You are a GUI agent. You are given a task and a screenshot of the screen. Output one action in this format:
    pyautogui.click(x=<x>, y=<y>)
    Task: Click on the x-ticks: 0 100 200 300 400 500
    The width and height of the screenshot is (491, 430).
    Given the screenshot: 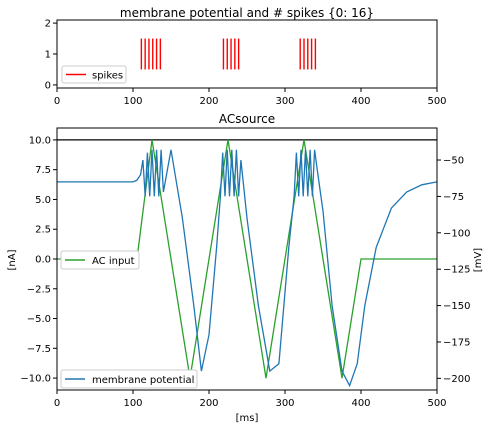 What is the action you would take?
    pyautogui.click(x=250, y=399)
    